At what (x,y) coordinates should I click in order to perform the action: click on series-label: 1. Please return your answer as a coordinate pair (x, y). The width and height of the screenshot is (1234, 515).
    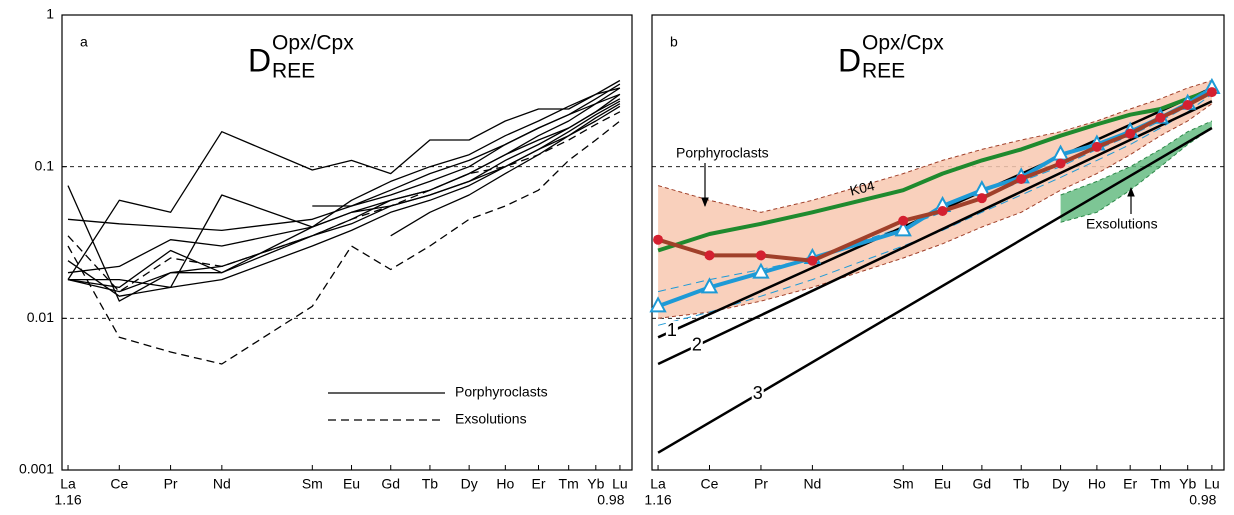
    Looking at the image, I should click on (672, 330).